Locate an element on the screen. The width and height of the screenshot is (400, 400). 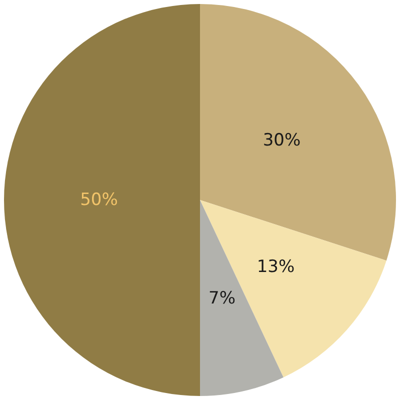
data-label: 13% is located at coordinates (275, 266).